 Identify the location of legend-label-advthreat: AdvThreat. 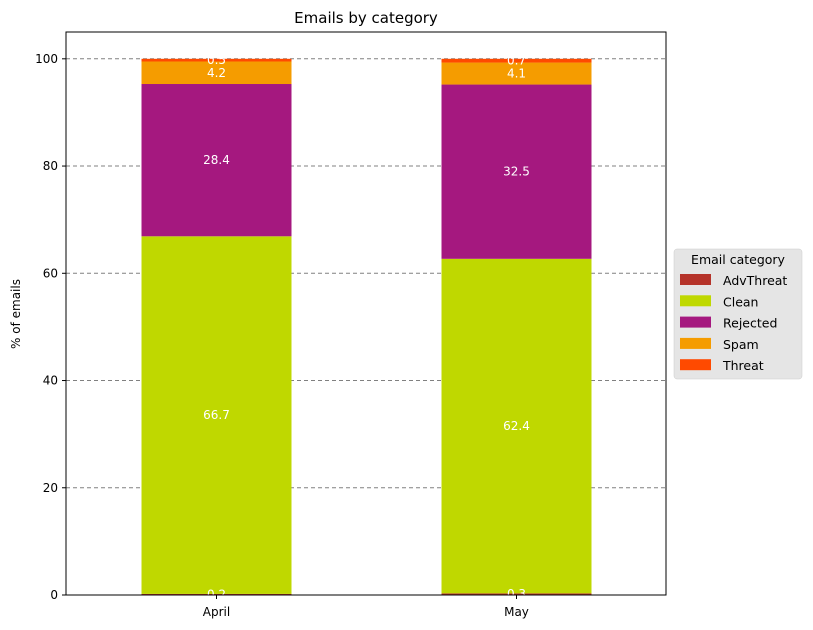
(755, 280).